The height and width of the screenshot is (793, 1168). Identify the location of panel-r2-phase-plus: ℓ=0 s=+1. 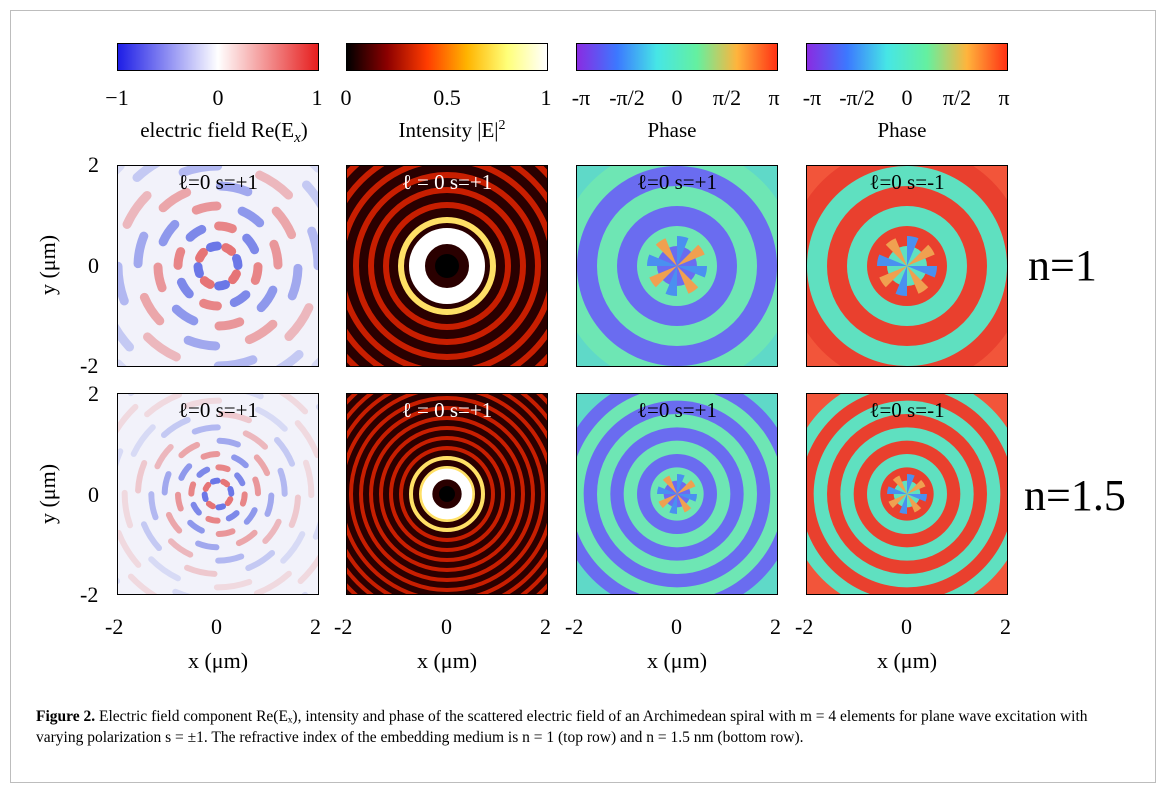
(677, 494).